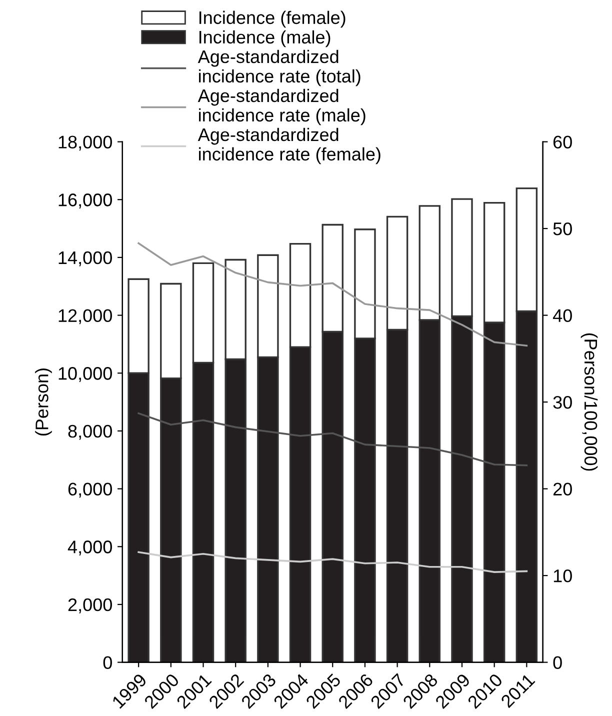 The width and height of the screenshot is (612, 716). Describe the element at coordinates (557, 663) in the screenshot. I see `y2-tick-label: 0` at that location.